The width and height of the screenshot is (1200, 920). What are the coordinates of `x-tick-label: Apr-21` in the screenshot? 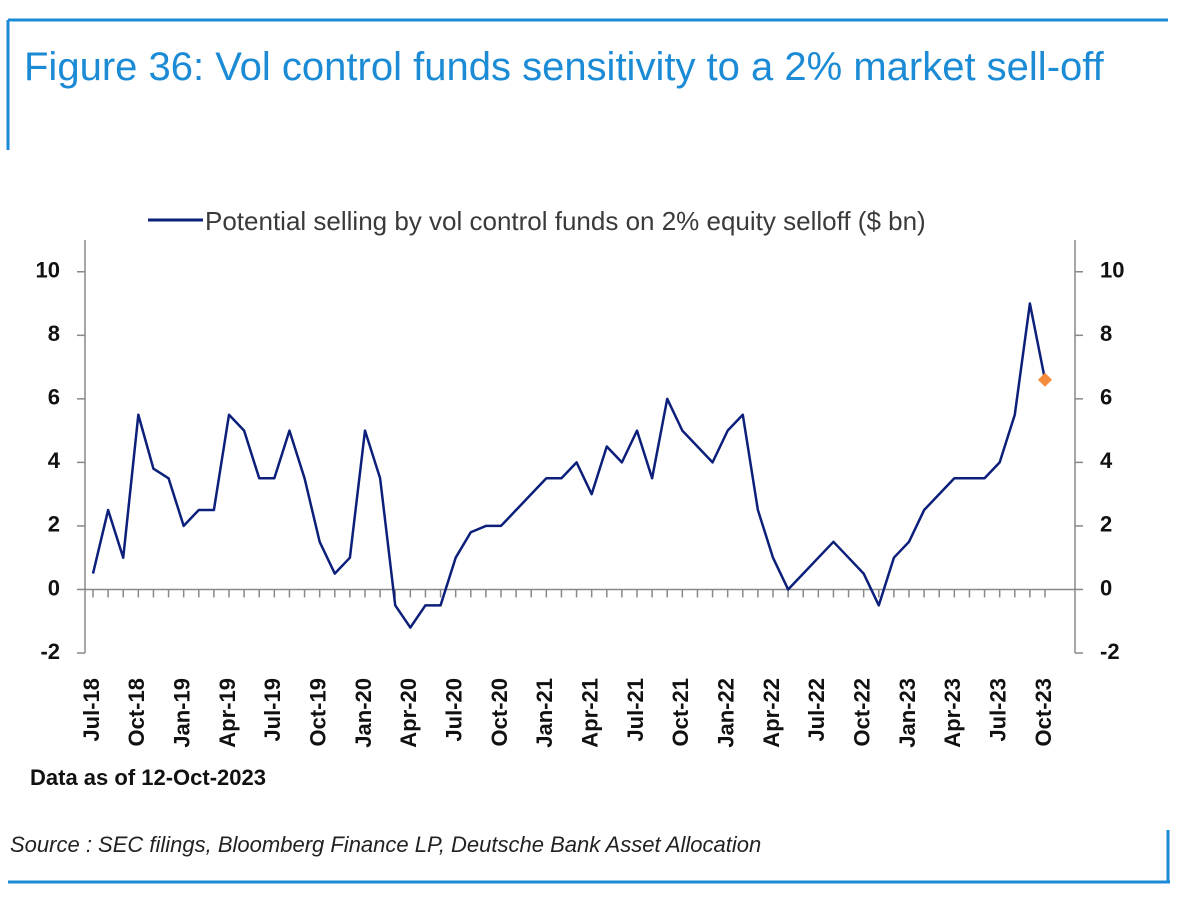 It's located at (589, 713).